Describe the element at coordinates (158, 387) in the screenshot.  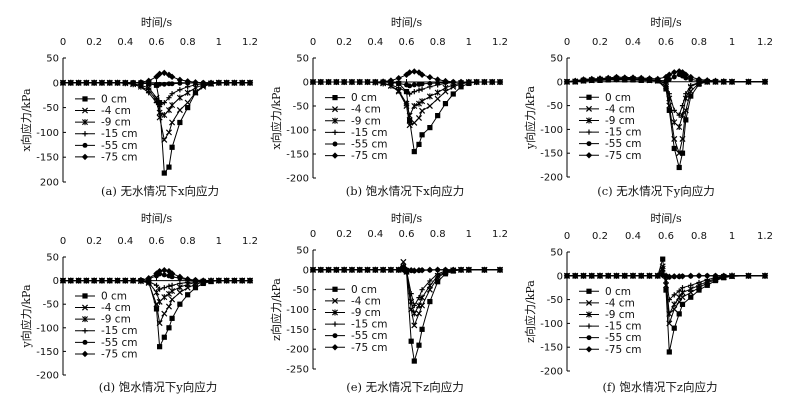
I see `panel-caption: (d) 饱水情况下y向应力` at that location.